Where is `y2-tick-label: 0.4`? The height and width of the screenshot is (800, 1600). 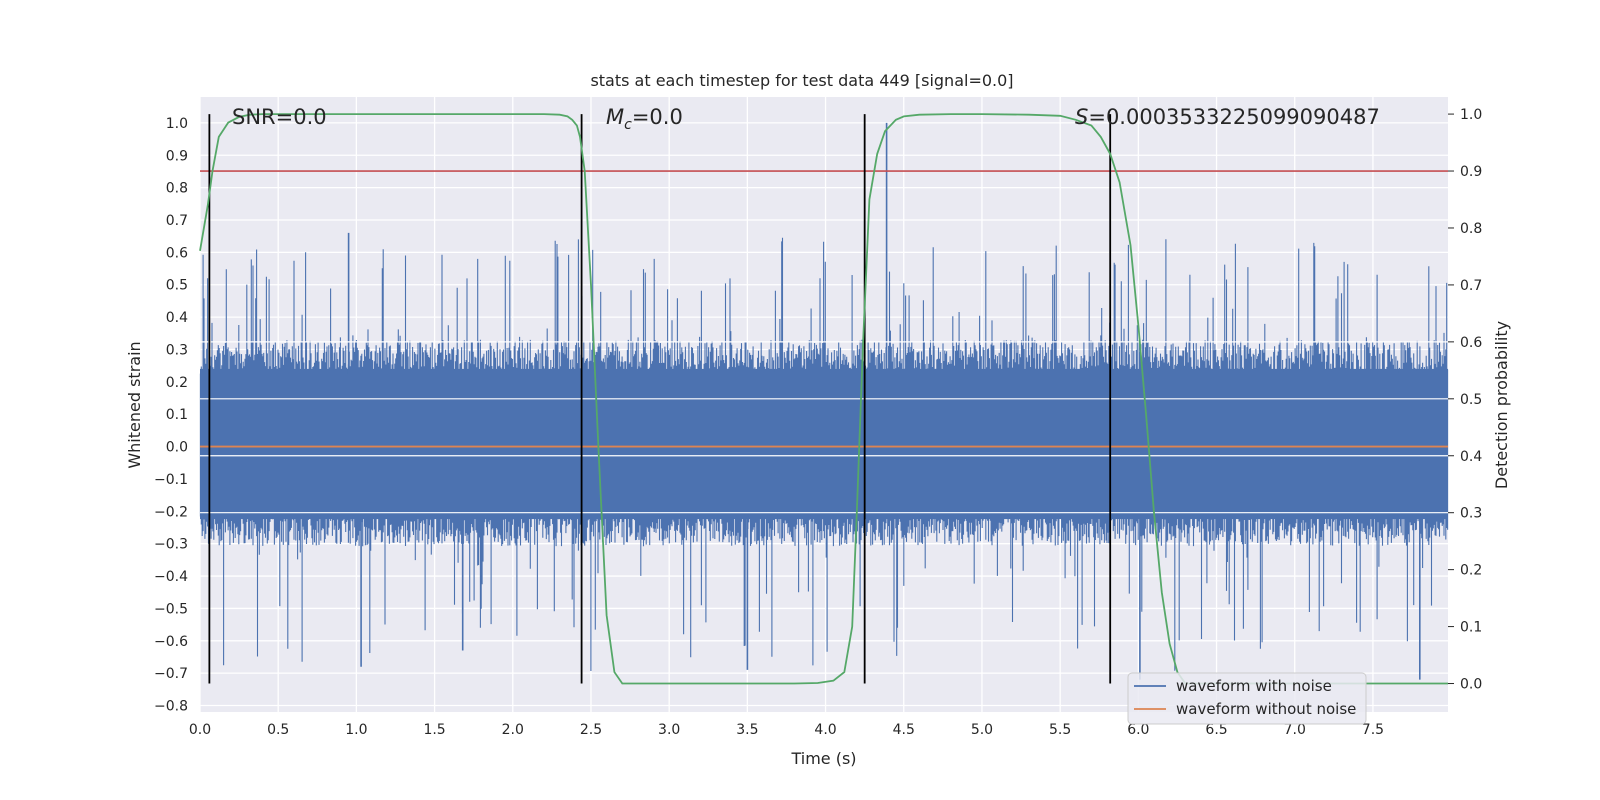 y2-tick-label: 0.4 is located at coordinates (1471, 457).